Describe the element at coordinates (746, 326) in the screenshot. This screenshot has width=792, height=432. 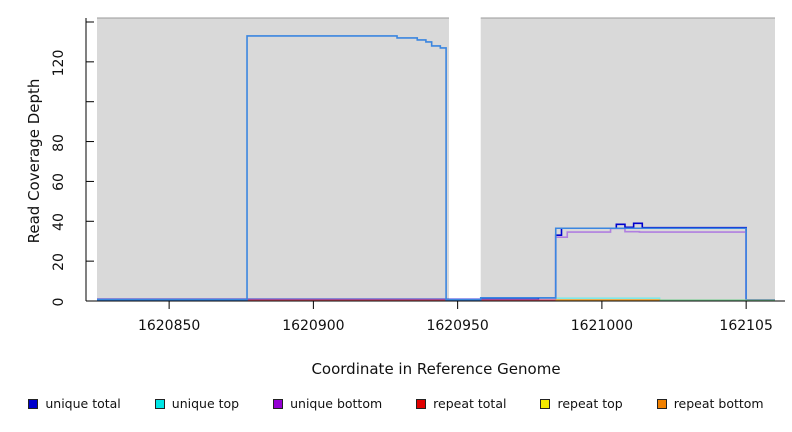
I see `x-tick-label: 162105` at that location.